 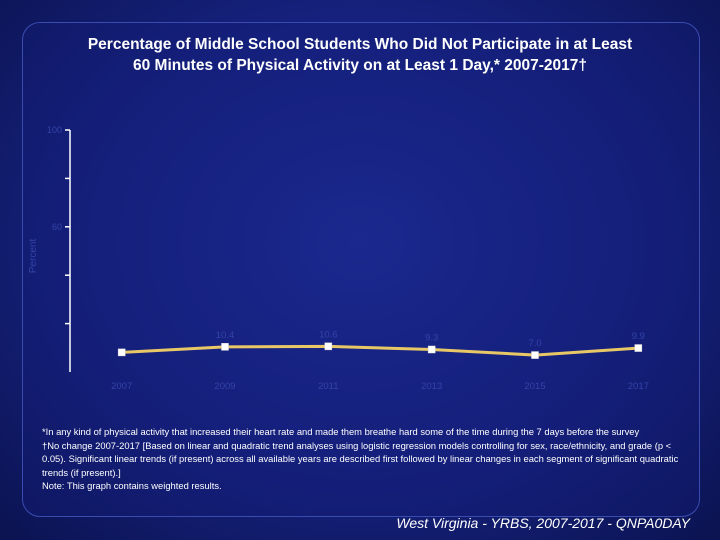 What do you see at coordinates (328, 386) in the screenshot?
I see `x-tick-label: 2011` at bounding box center [328, 386].